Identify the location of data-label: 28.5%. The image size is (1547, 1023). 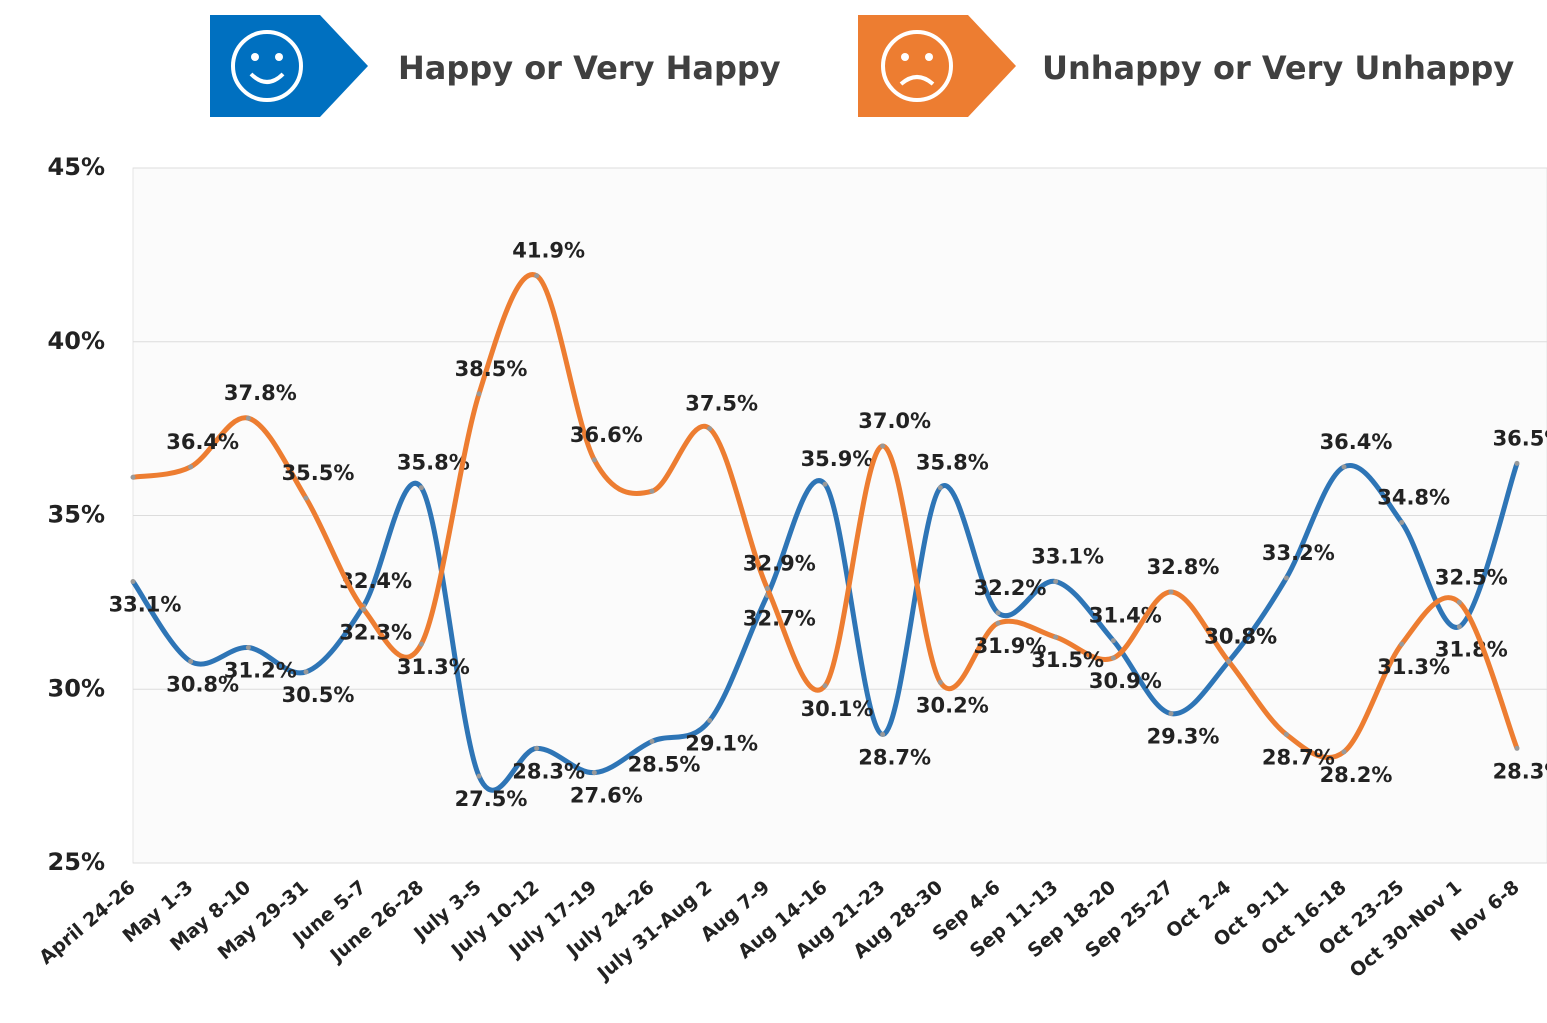
(664, 764).